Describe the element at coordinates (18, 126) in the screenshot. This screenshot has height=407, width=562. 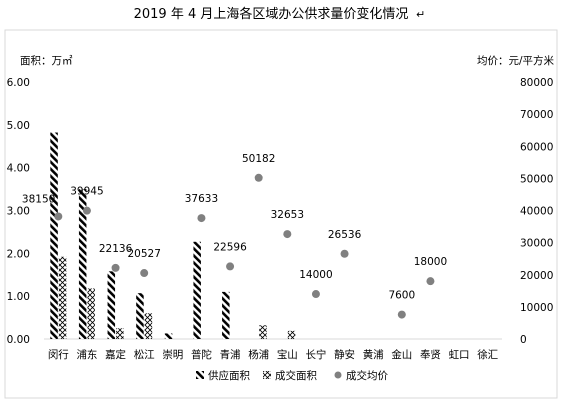
I see `y-left-tick-label: 5.00` at that location.